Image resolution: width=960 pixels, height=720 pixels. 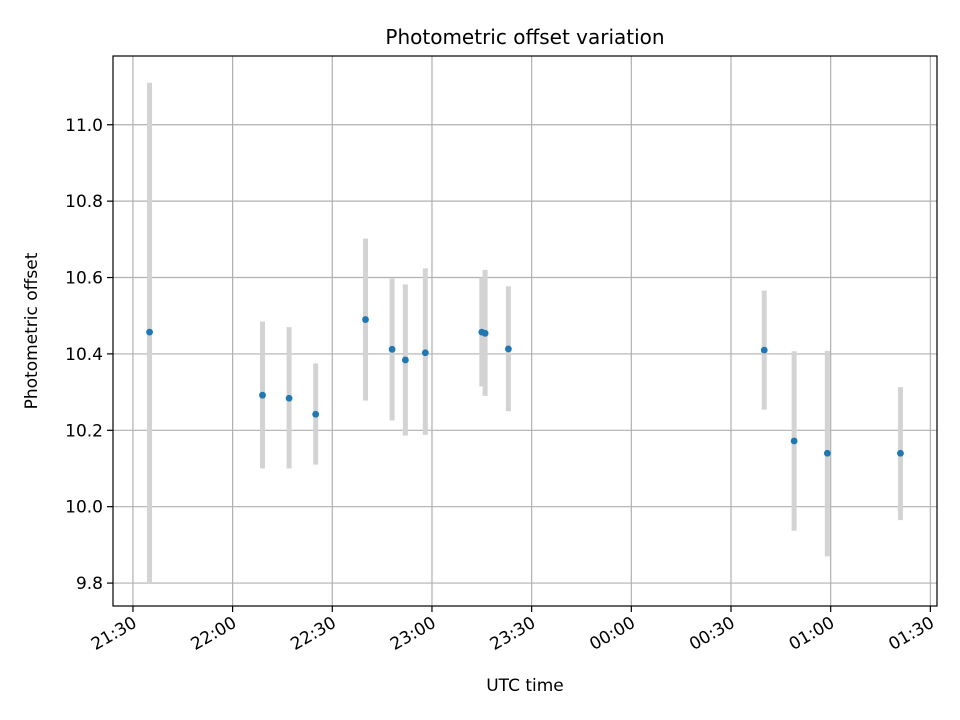 What do you see at coordinates (525, 686) in the screenshot?
I see `x-axis-label: UTC time` at bounding box center [525, 686].